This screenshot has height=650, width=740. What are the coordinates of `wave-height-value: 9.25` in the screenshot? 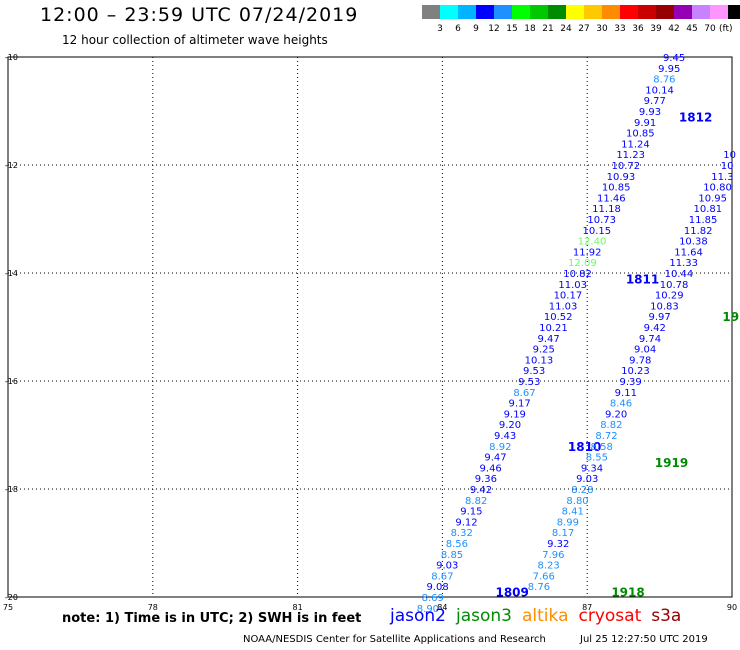 It's located at (544, 350).